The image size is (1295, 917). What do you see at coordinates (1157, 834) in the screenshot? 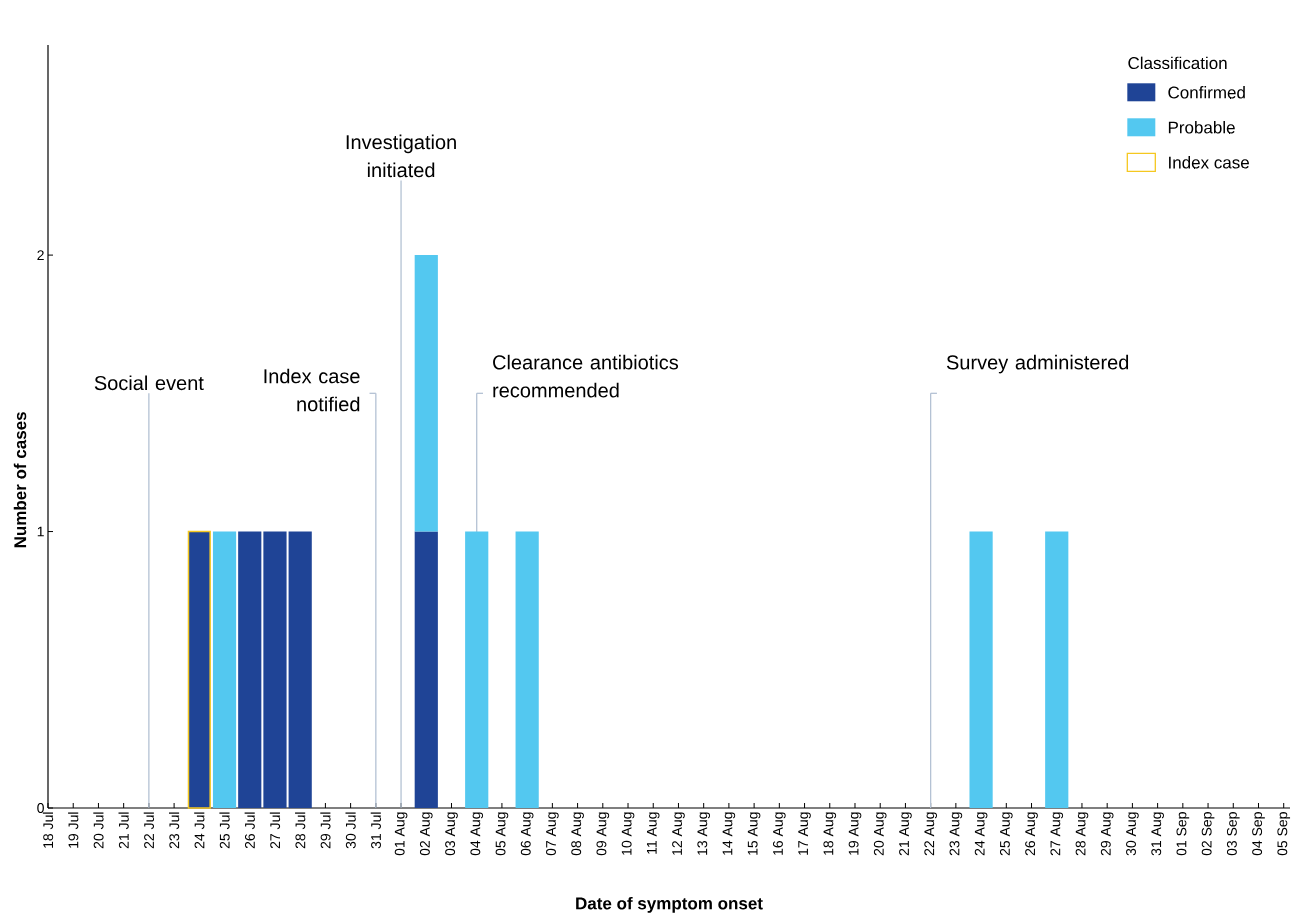
I see `x-tick-label: 31 Aug` at bounding box center [1157, 834].